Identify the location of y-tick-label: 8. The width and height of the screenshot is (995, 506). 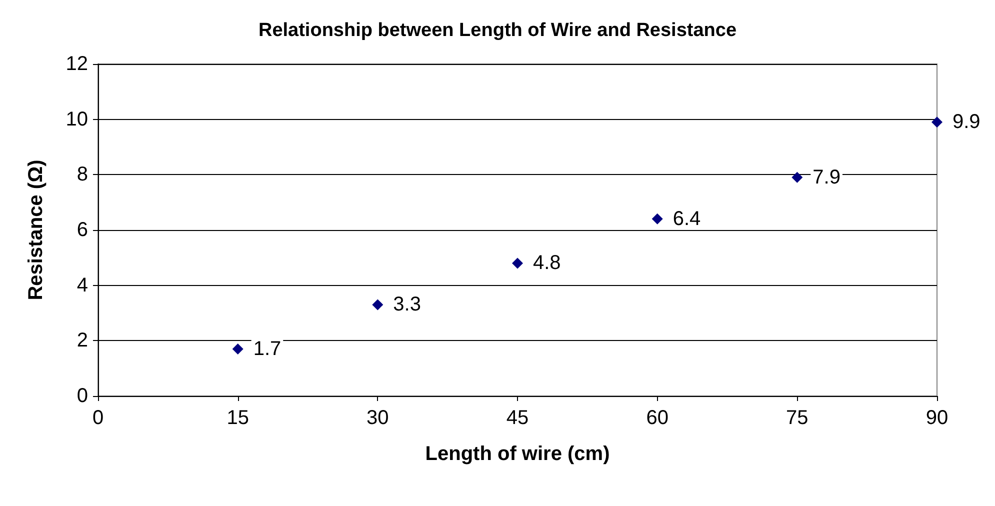
(82, 175).